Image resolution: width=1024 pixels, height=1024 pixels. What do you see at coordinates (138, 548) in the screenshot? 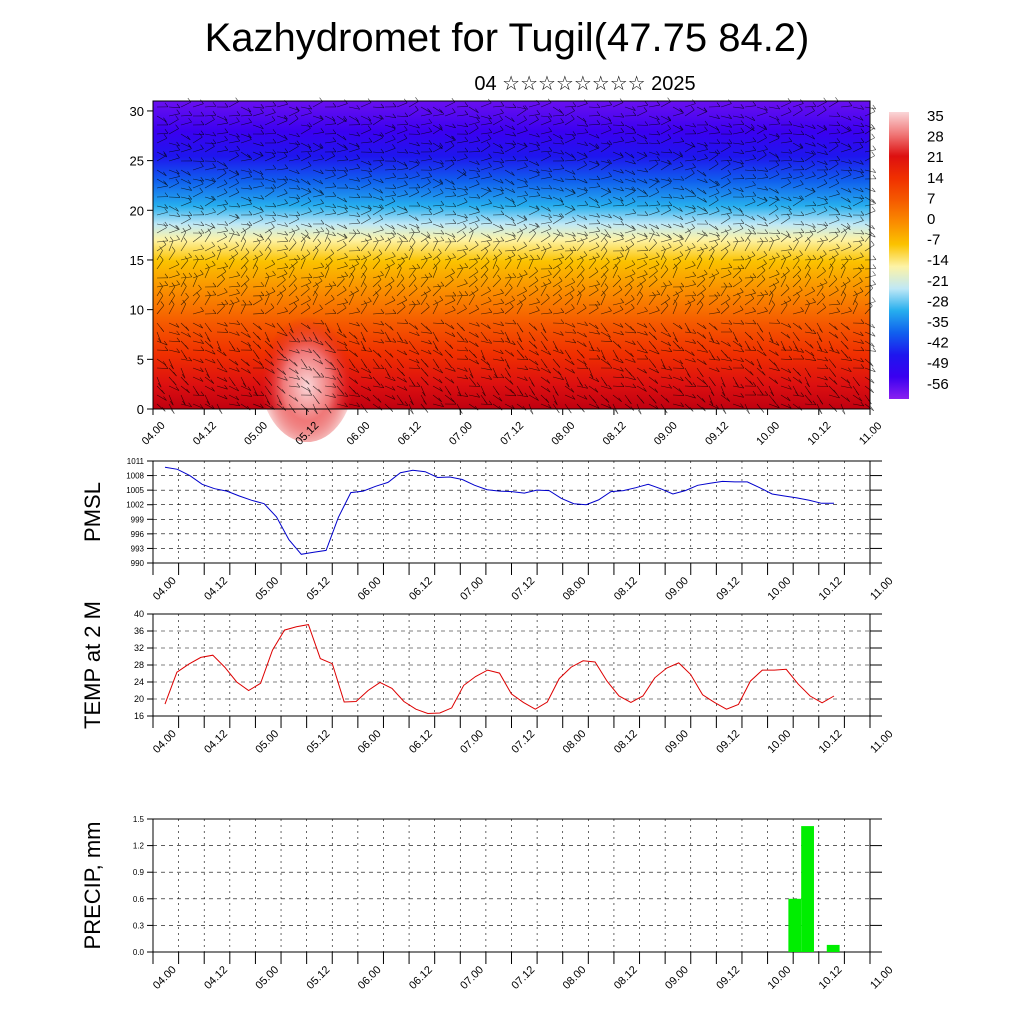
I see `y-tick-label: 993` at bounding box center [138, 548].